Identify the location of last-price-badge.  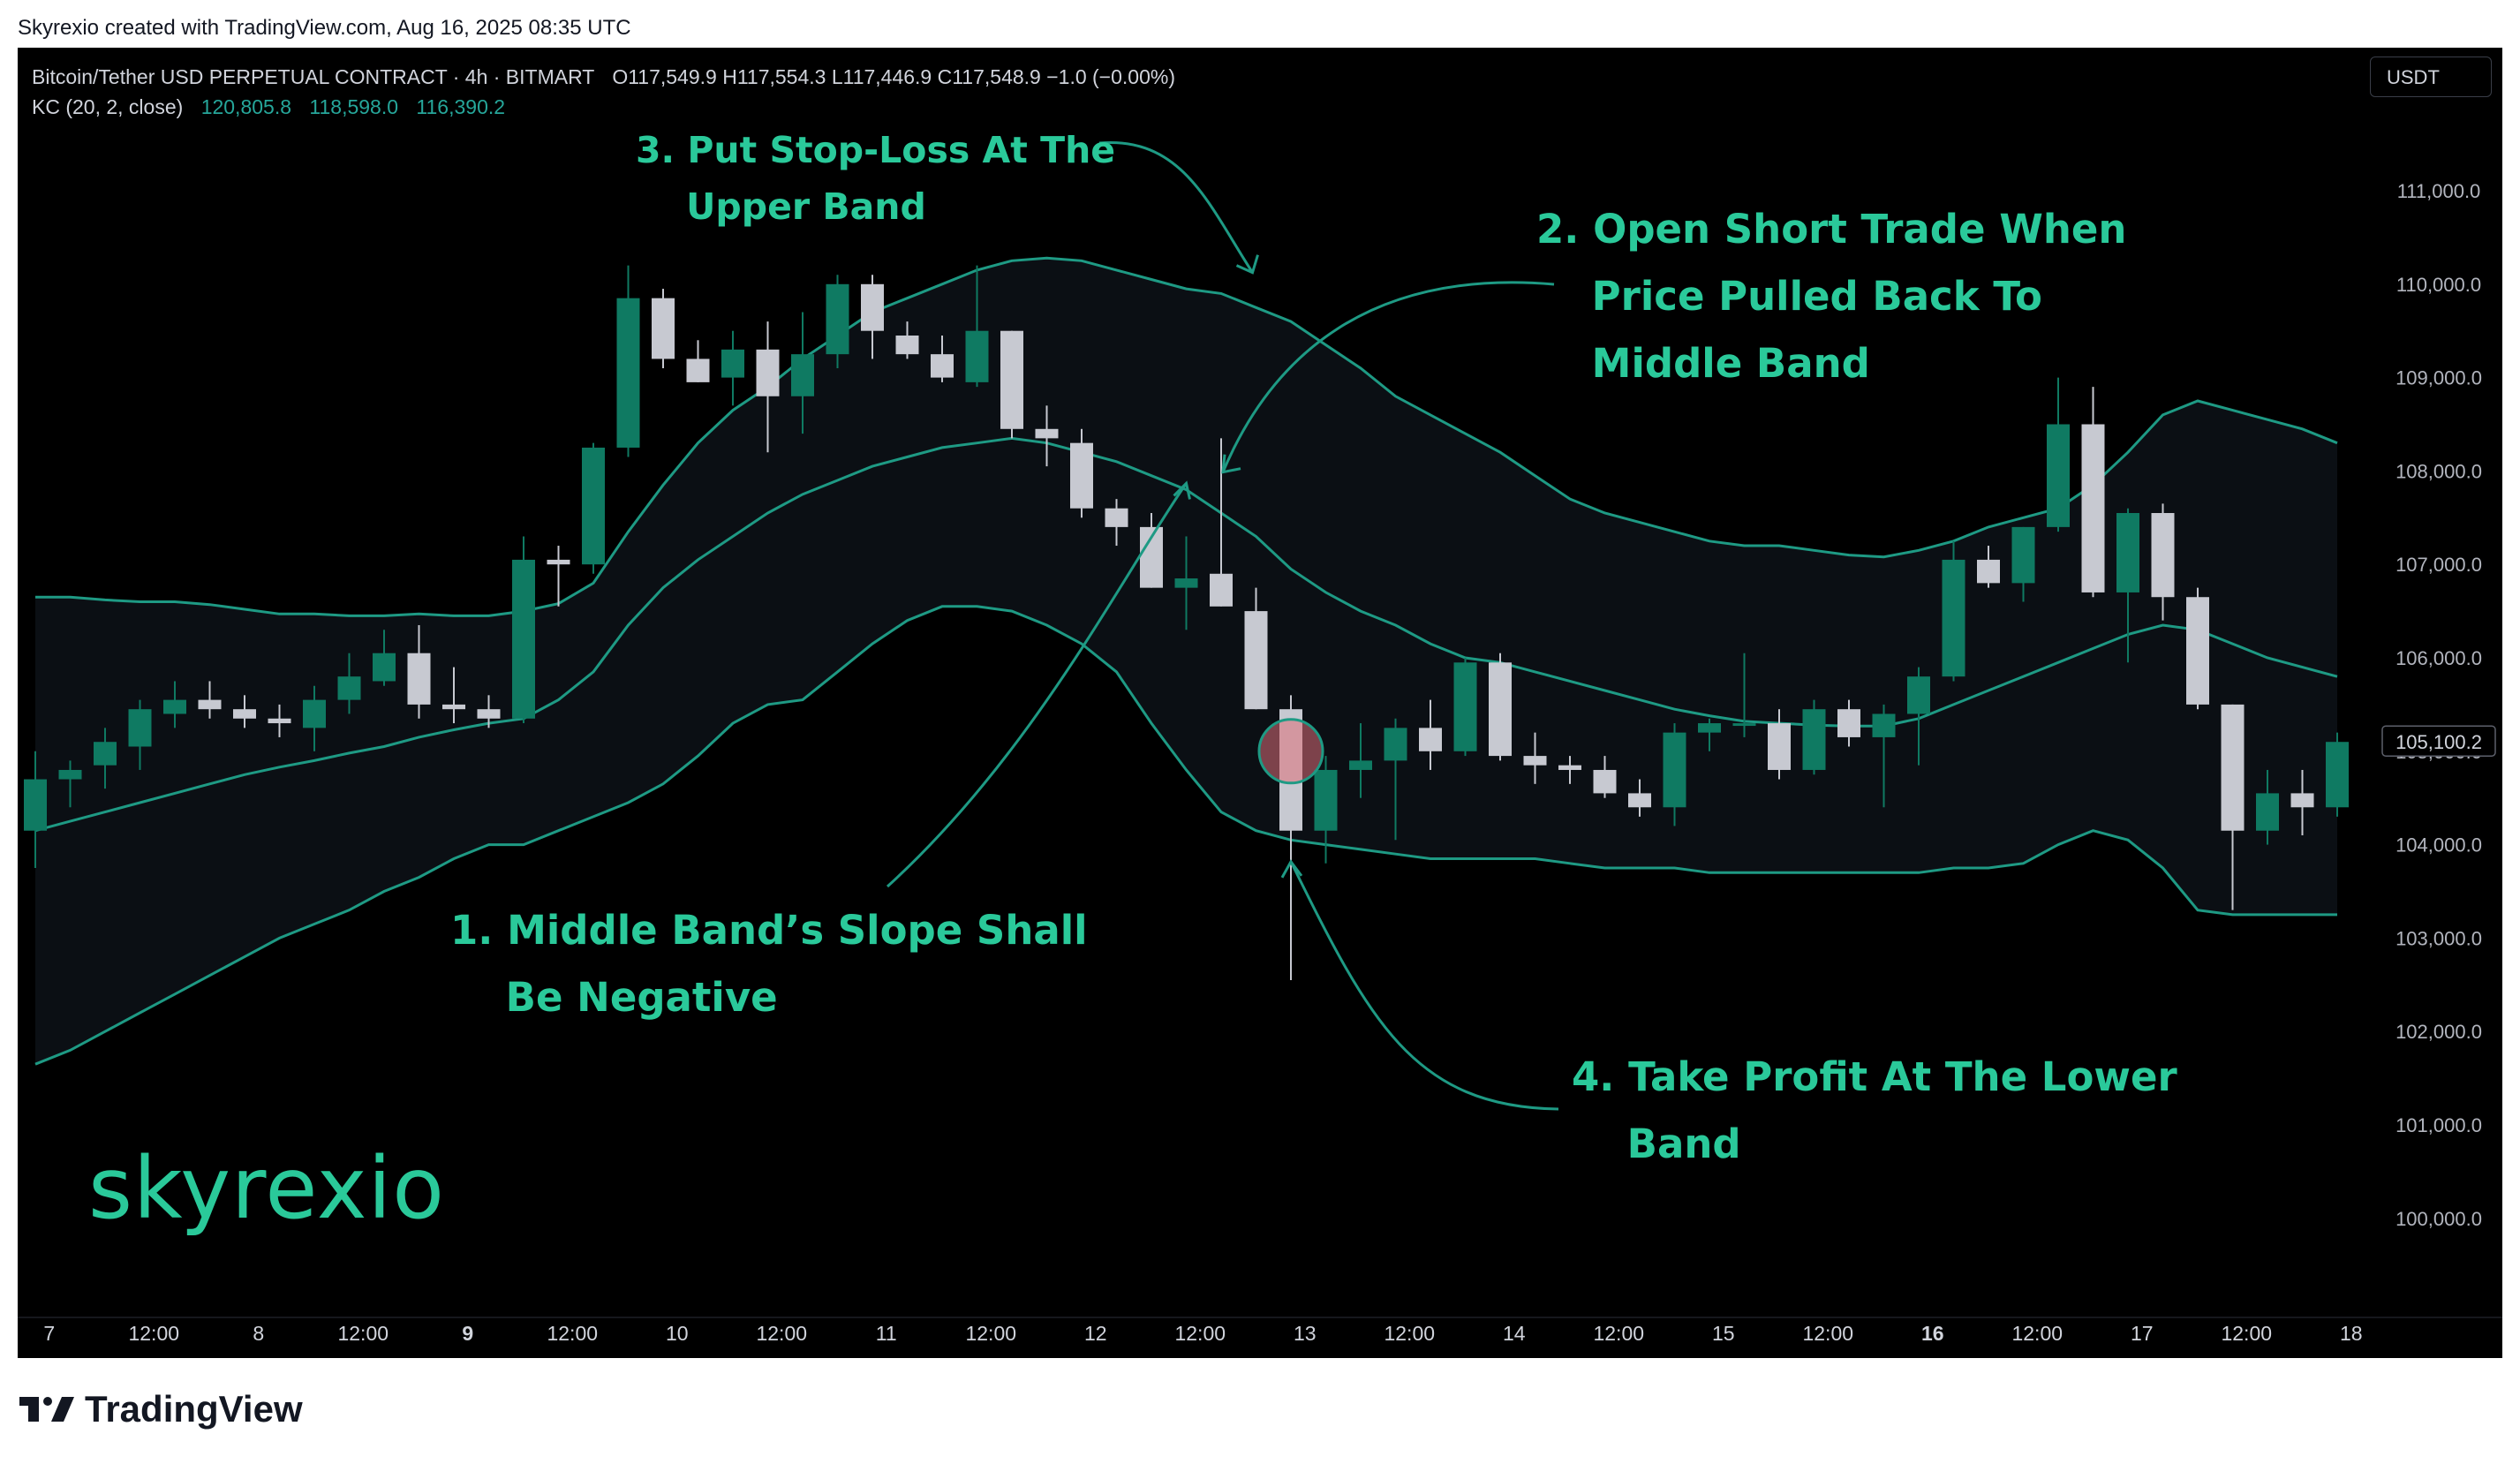
(2438, 741).